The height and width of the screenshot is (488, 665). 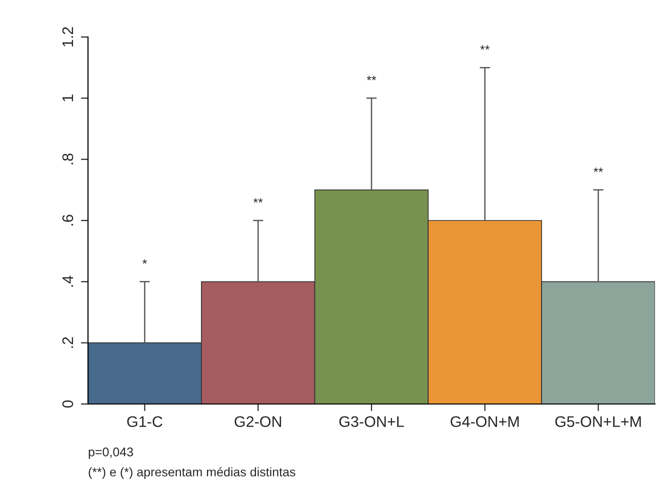 What do you see at coordinates (110, 453) in the screenshot?
I see `text: p=0,043` at bounding box center [110, 453].